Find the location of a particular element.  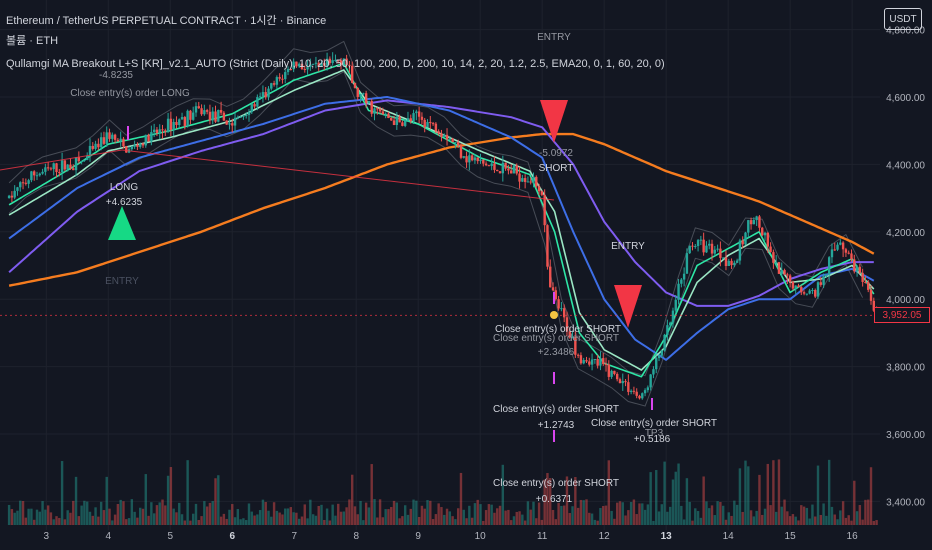

time-tick-label: 7 is located at coordinates (294, 536).